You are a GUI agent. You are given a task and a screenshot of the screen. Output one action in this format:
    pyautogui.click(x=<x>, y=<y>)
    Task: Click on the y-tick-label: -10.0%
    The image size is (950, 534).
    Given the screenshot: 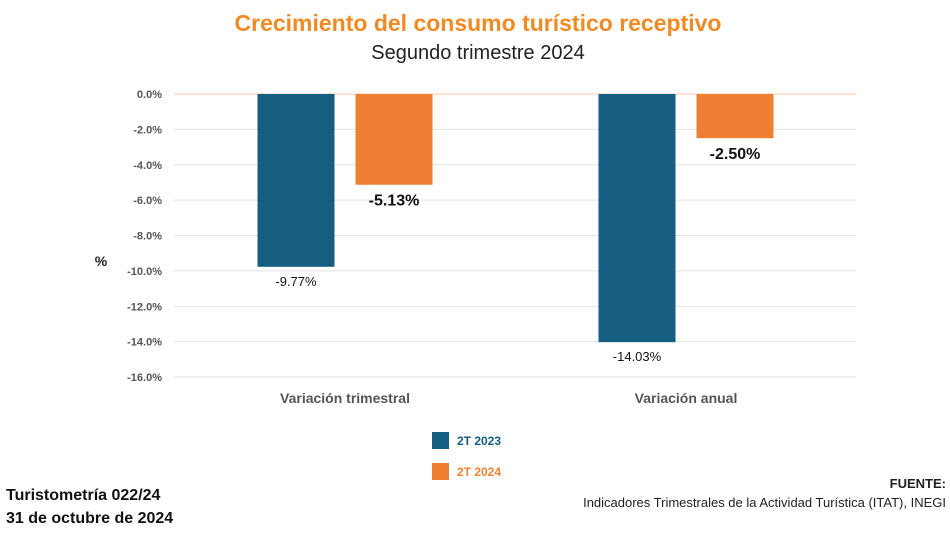 What is the action you would take?
    pyautogui.click(x=144, y=272)
    